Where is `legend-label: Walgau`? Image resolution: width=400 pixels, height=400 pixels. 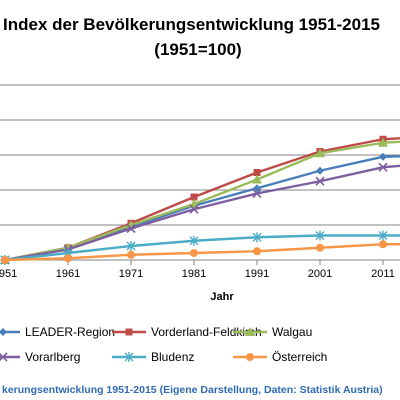
legend-label: Walgau is located at coordinates (292, 332).